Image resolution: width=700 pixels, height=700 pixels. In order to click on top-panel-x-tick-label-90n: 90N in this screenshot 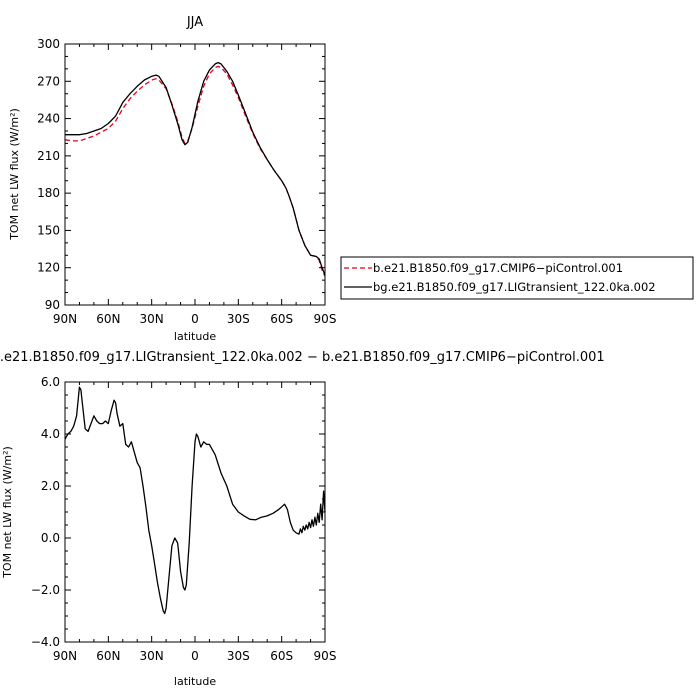, I will do `click(65, 319)`.